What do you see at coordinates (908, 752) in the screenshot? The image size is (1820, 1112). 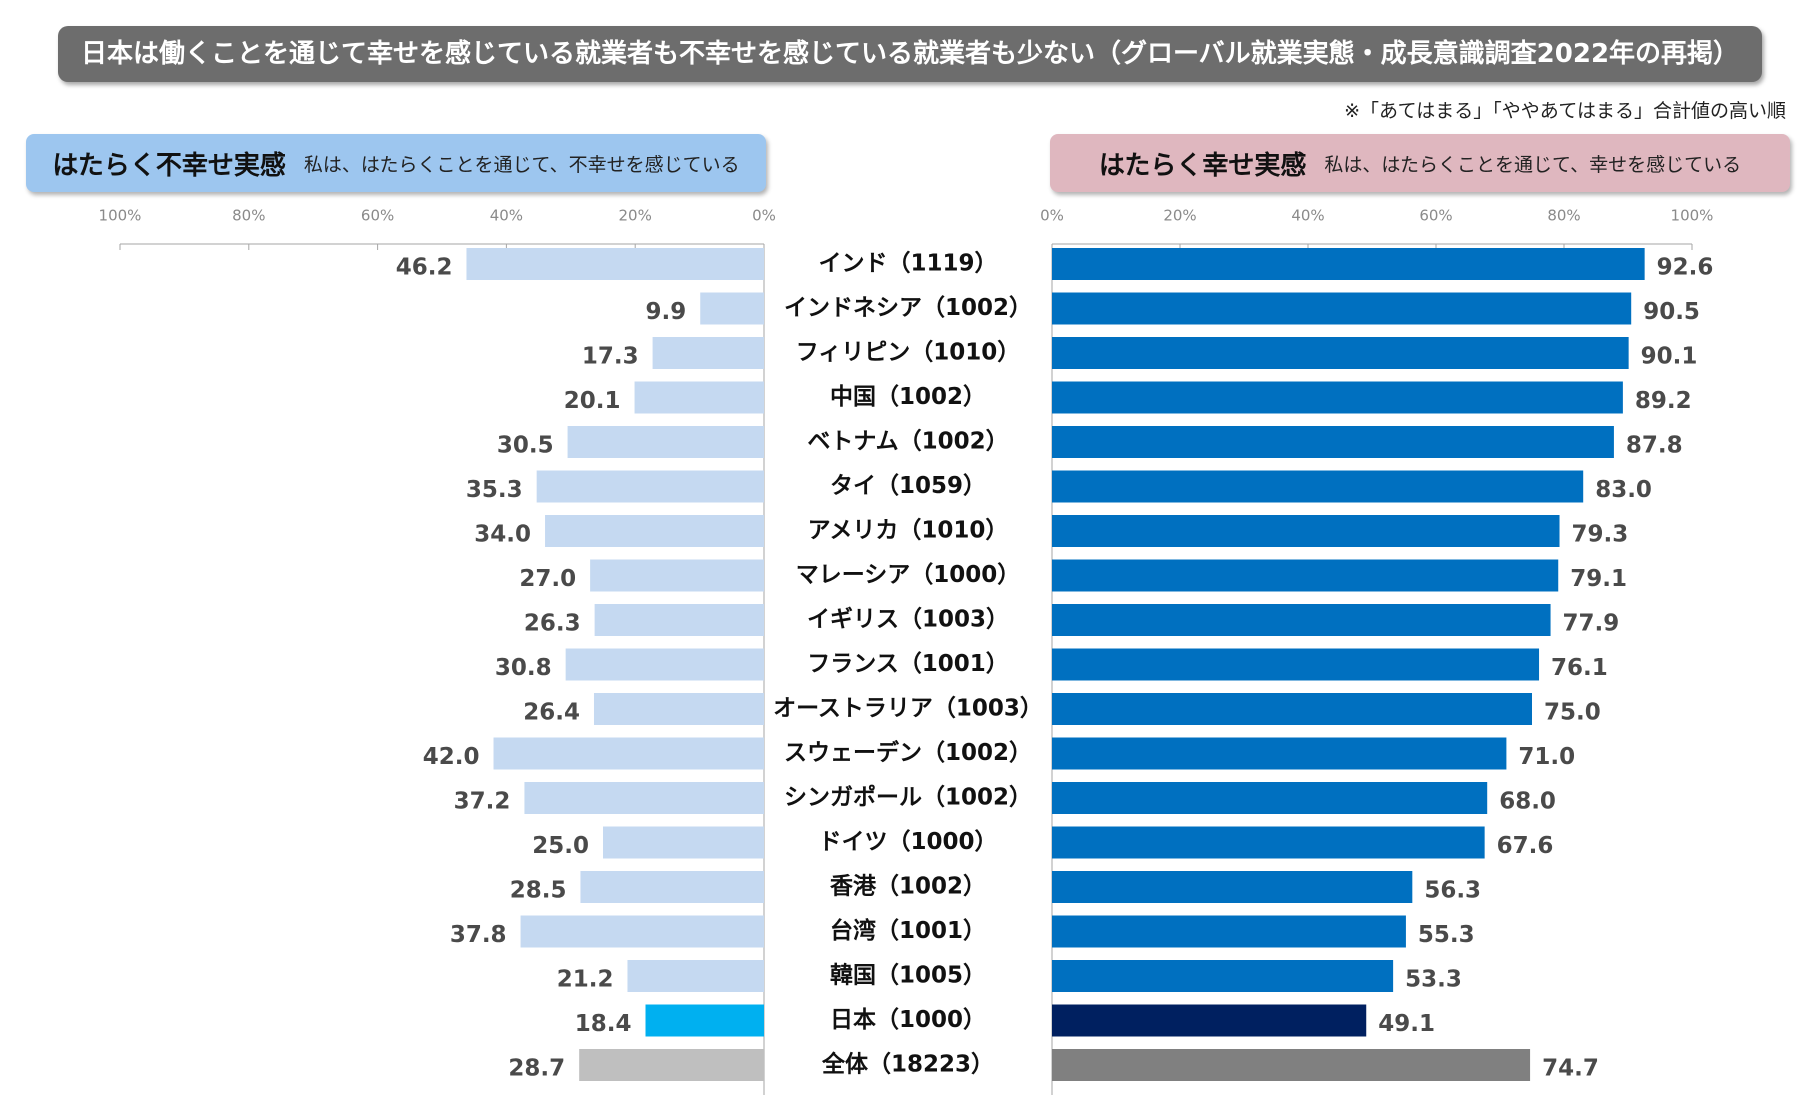 I see `category-label: スウェーデン（1002）` at bounding box center [908, 752].